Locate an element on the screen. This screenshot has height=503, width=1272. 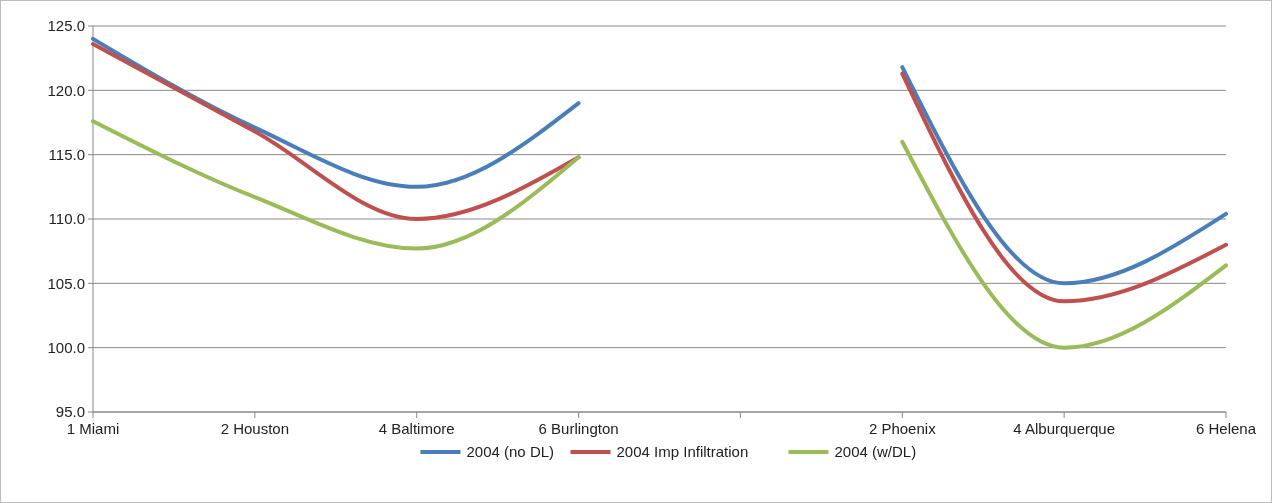
legend-label: 2004 (no DL) is located at coordinates (510, 452).